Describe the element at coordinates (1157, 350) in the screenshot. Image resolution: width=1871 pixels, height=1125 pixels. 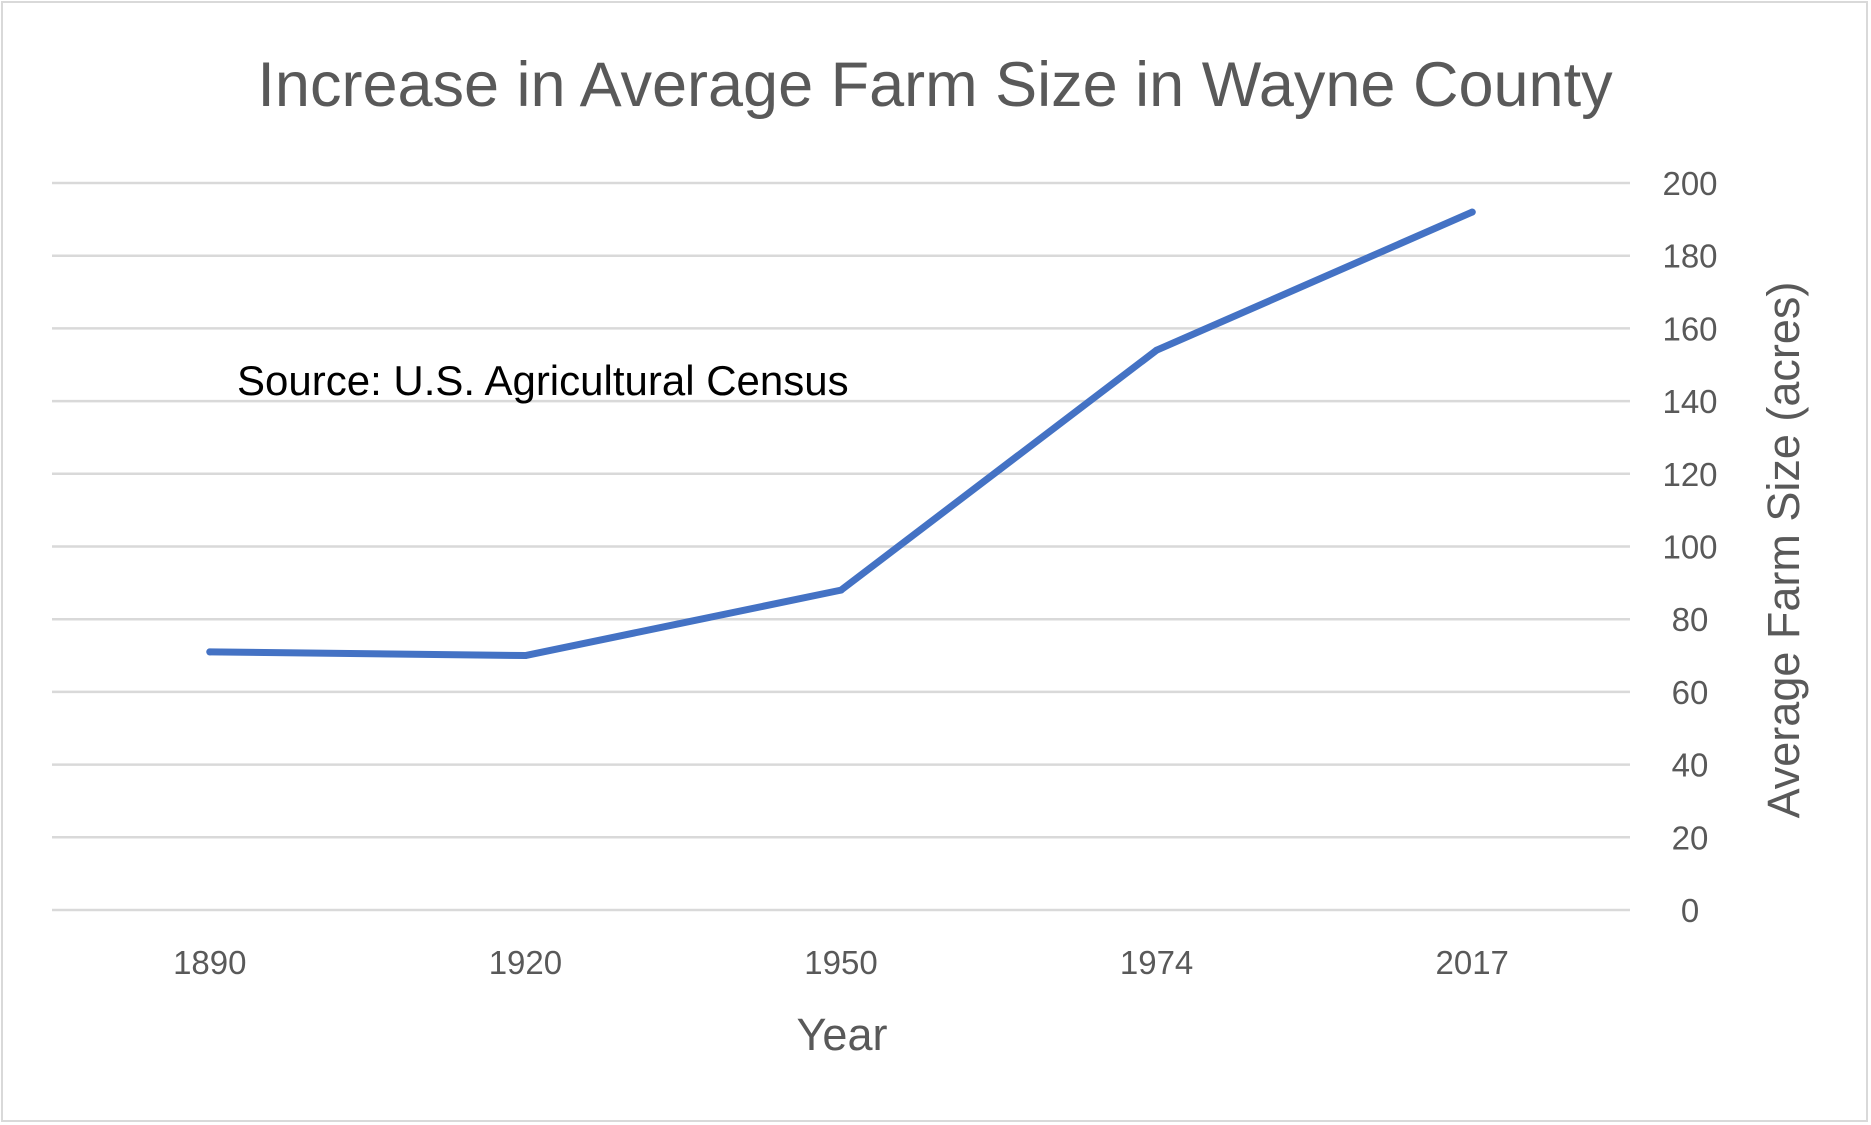
I see `data-point-1974` at that location.